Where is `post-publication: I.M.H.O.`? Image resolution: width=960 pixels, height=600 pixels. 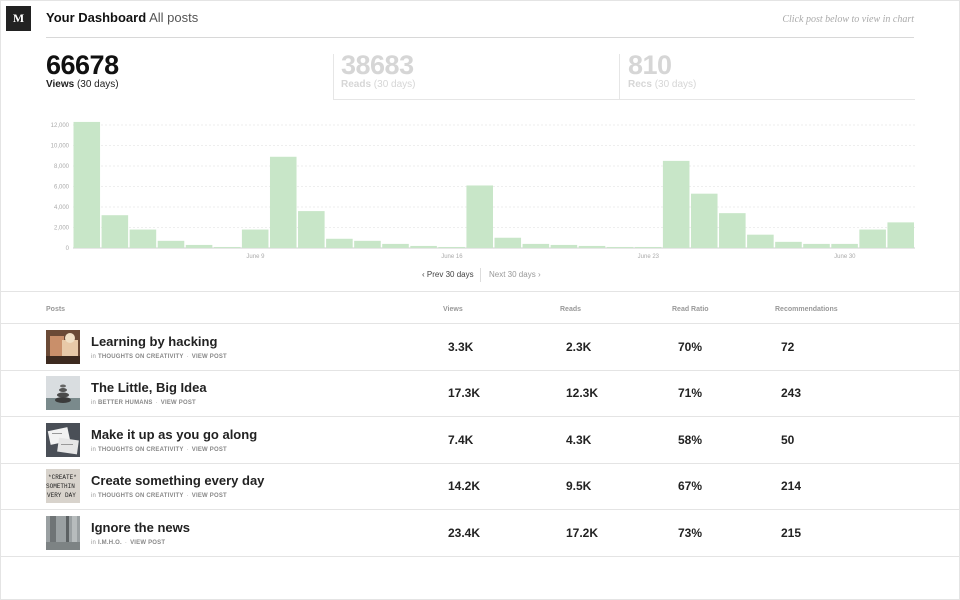 post-publication: I.M.H.O. is located at coordinates (109, 542).